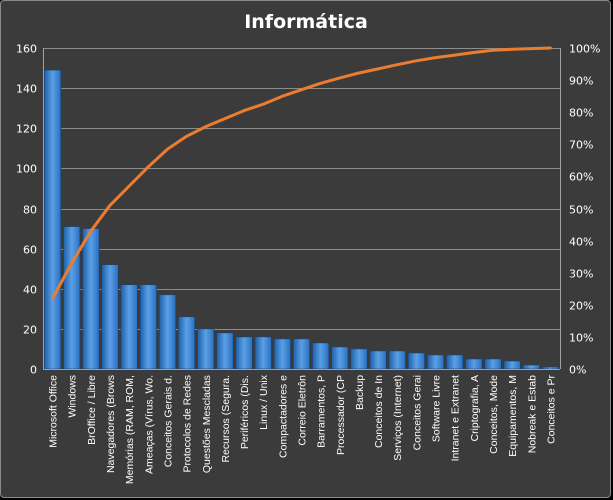  I want to click on y-tick-label: 160, so click(26, 49).